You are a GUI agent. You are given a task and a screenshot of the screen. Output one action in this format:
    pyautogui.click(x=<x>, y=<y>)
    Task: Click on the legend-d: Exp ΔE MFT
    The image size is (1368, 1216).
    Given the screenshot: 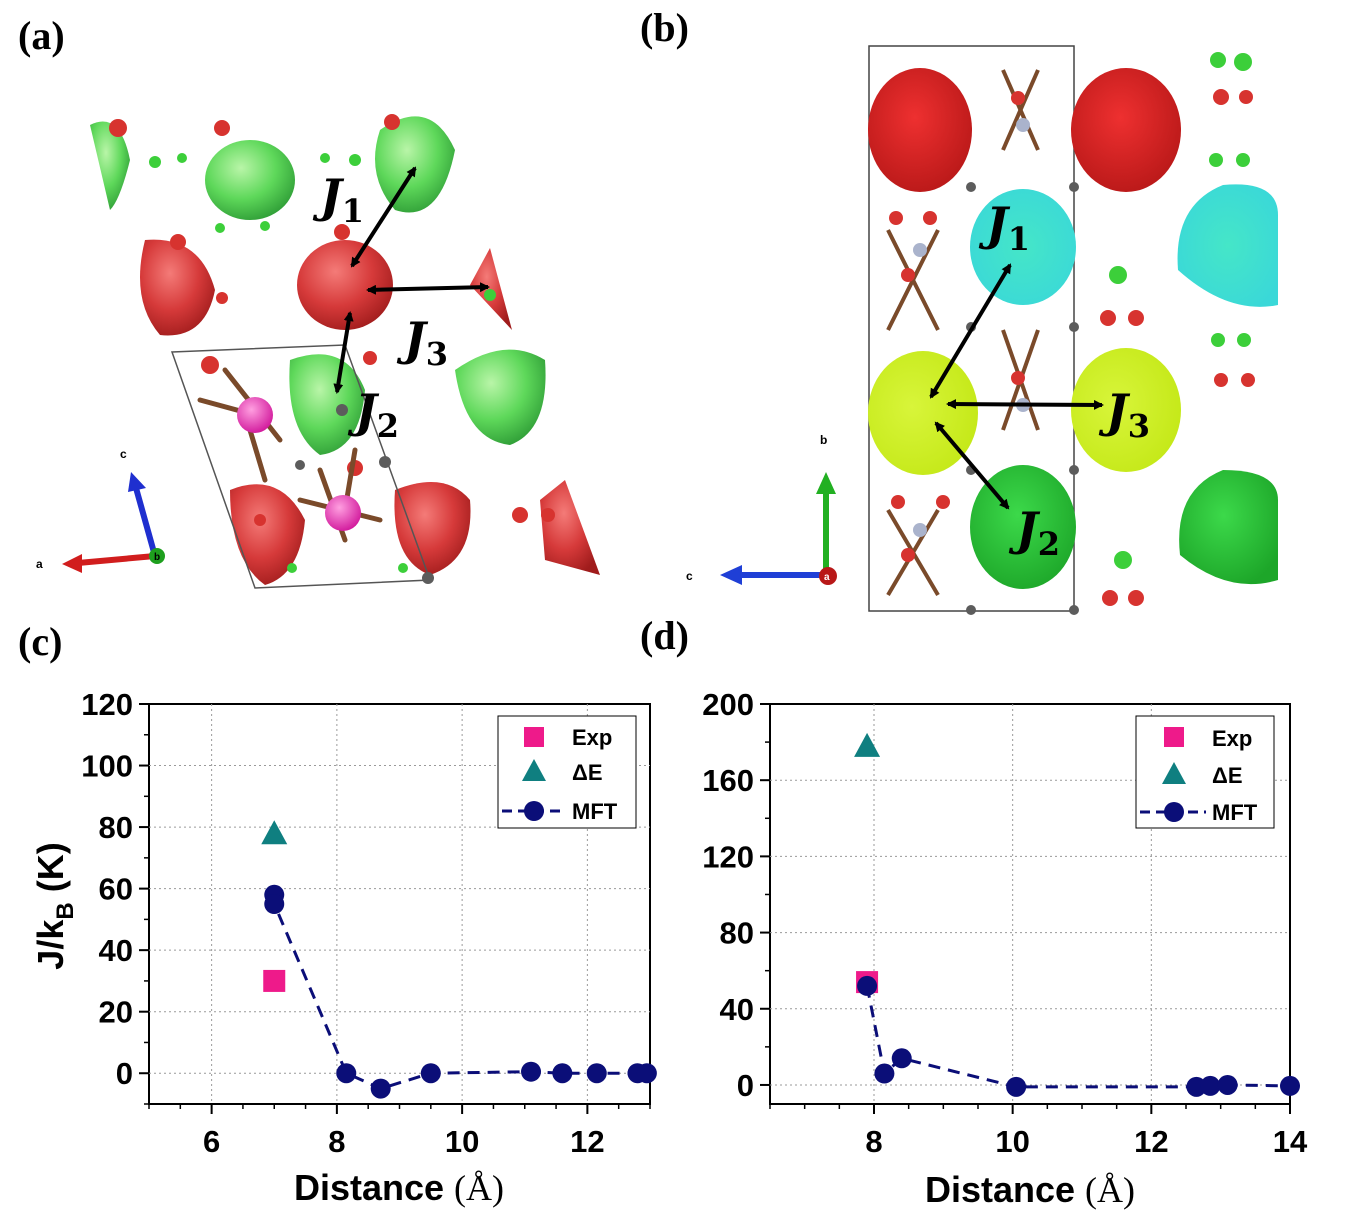 What is the action you would take?
    pyautogui.click(x=1205, y=772)
    